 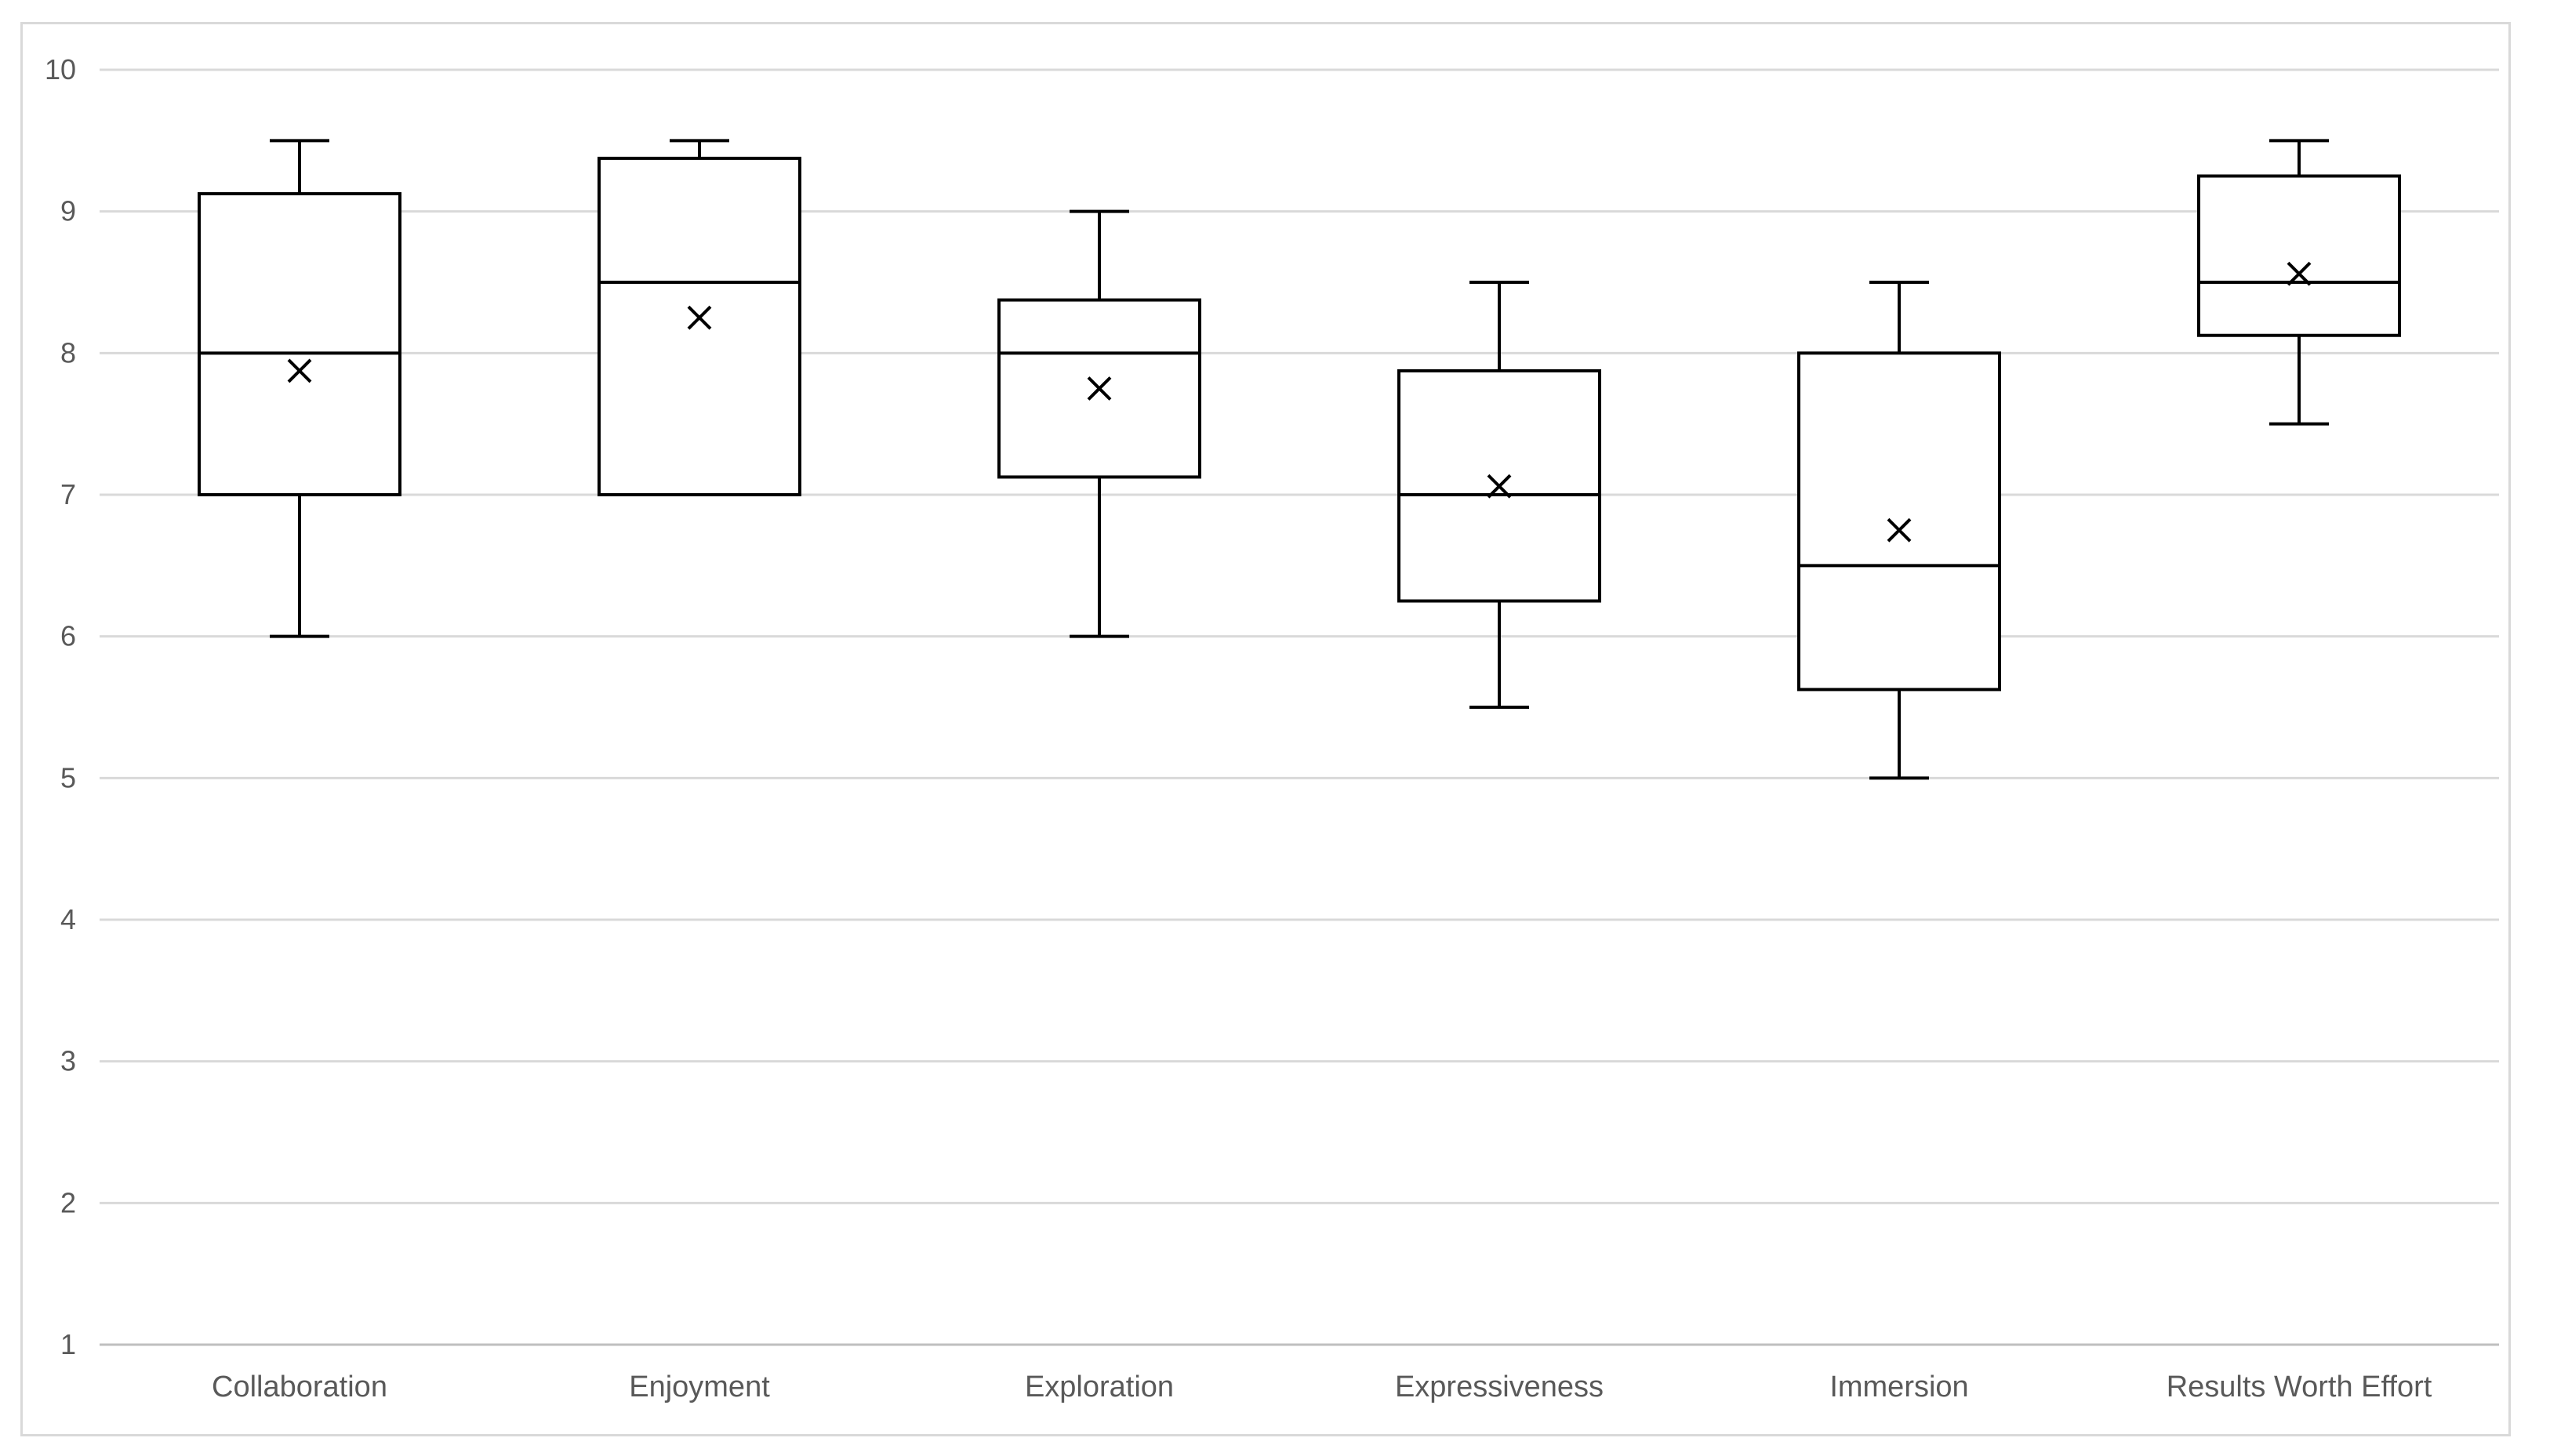 What do you see at coordinates (1099, 1387) in the screenshot?
I see `x-category-label: Exploration` at bounding box center [1099, 1387].